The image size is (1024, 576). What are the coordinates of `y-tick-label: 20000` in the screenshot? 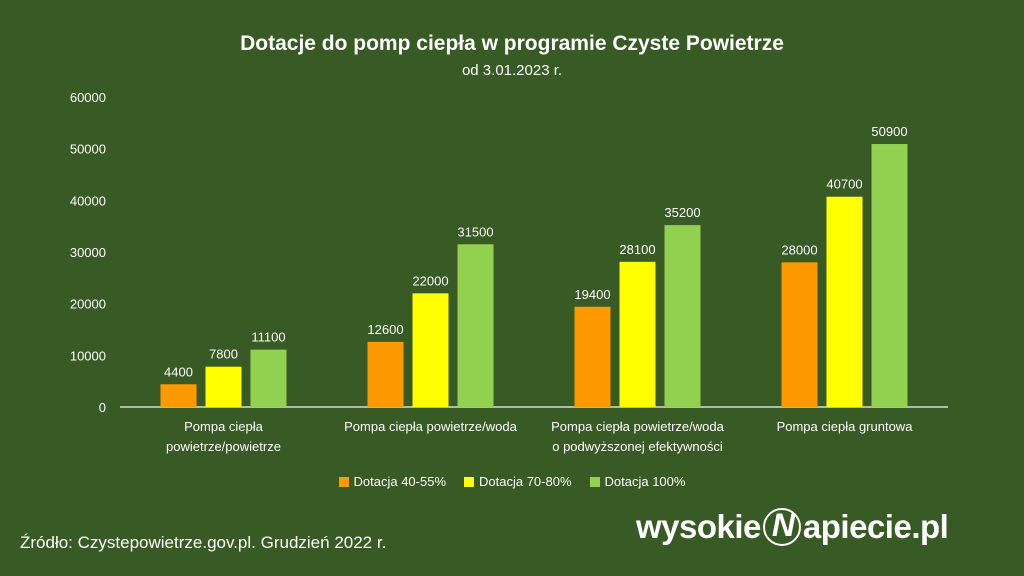 It's located at (88, 304).